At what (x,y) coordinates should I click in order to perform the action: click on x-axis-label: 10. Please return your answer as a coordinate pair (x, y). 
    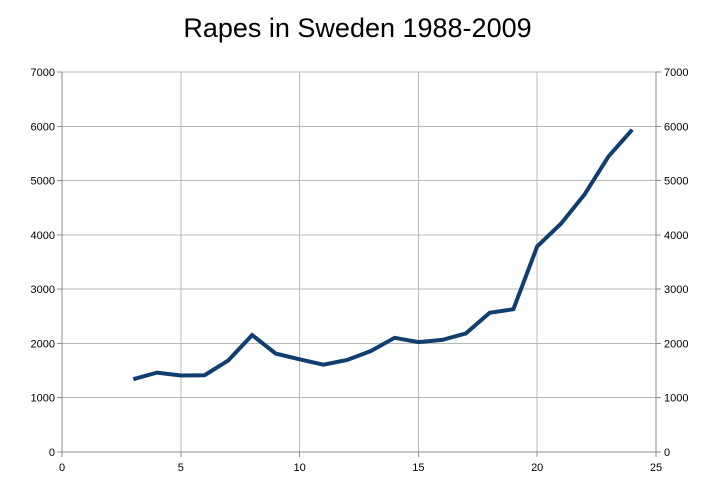
    Looking at the image, I should click on (299, 468).